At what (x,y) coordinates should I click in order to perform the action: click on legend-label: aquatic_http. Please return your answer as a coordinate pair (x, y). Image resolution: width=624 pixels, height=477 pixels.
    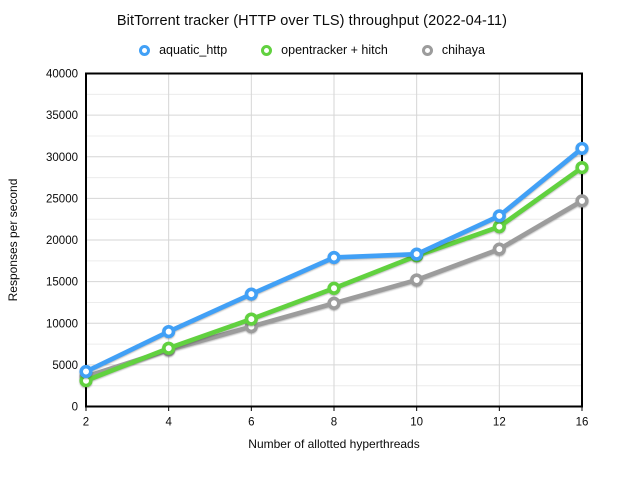
    Looking at the image, I should click on (193, 50).